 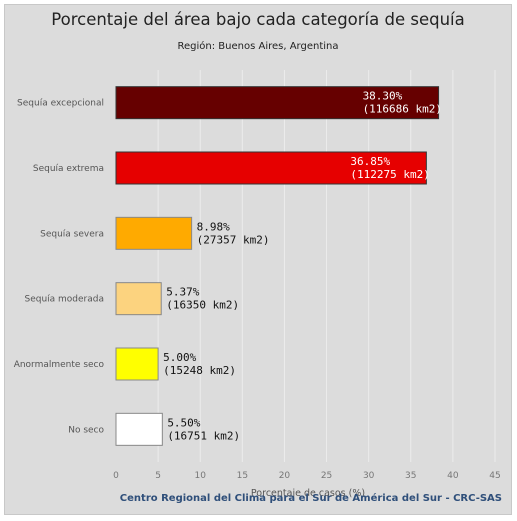 What do you see at coordinates (68, 169) in the screenshot?
I see `category-label: Sequía extrema` at bounding box center [68, 169].